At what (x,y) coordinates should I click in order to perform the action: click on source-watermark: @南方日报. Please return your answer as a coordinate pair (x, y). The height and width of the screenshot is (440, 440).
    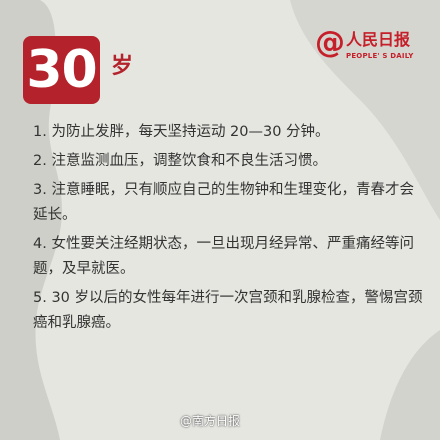
    Looking at the image, I should click on (210, 421).